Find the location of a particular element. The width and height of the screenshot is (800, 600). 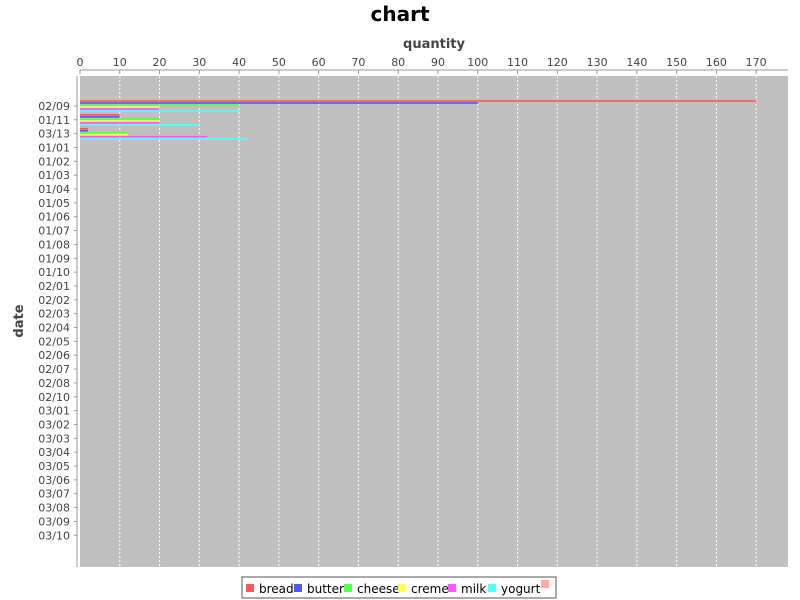

x-tick-label: 30 is located at coordinates (199, 62).